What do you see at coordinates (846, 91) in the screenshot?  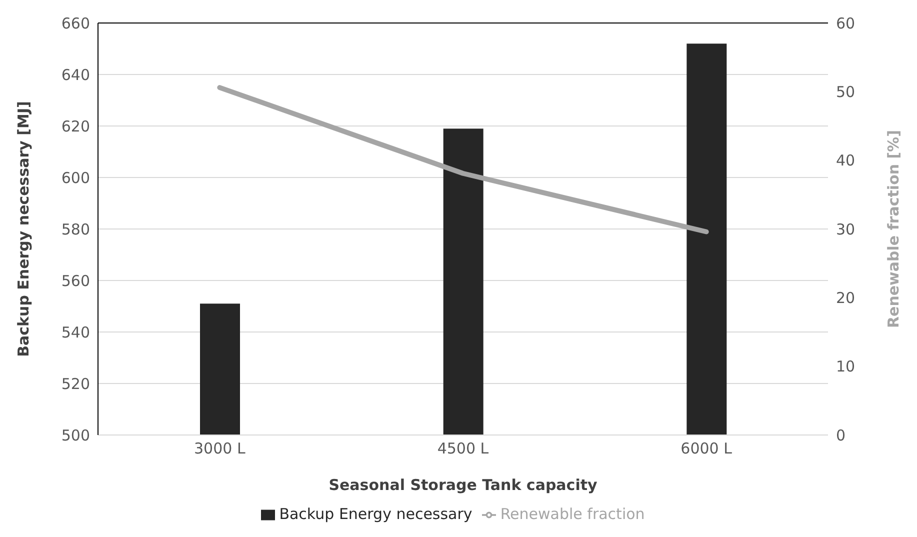 I see `y2-tick-label: 50` at bounding box center [846, 91].